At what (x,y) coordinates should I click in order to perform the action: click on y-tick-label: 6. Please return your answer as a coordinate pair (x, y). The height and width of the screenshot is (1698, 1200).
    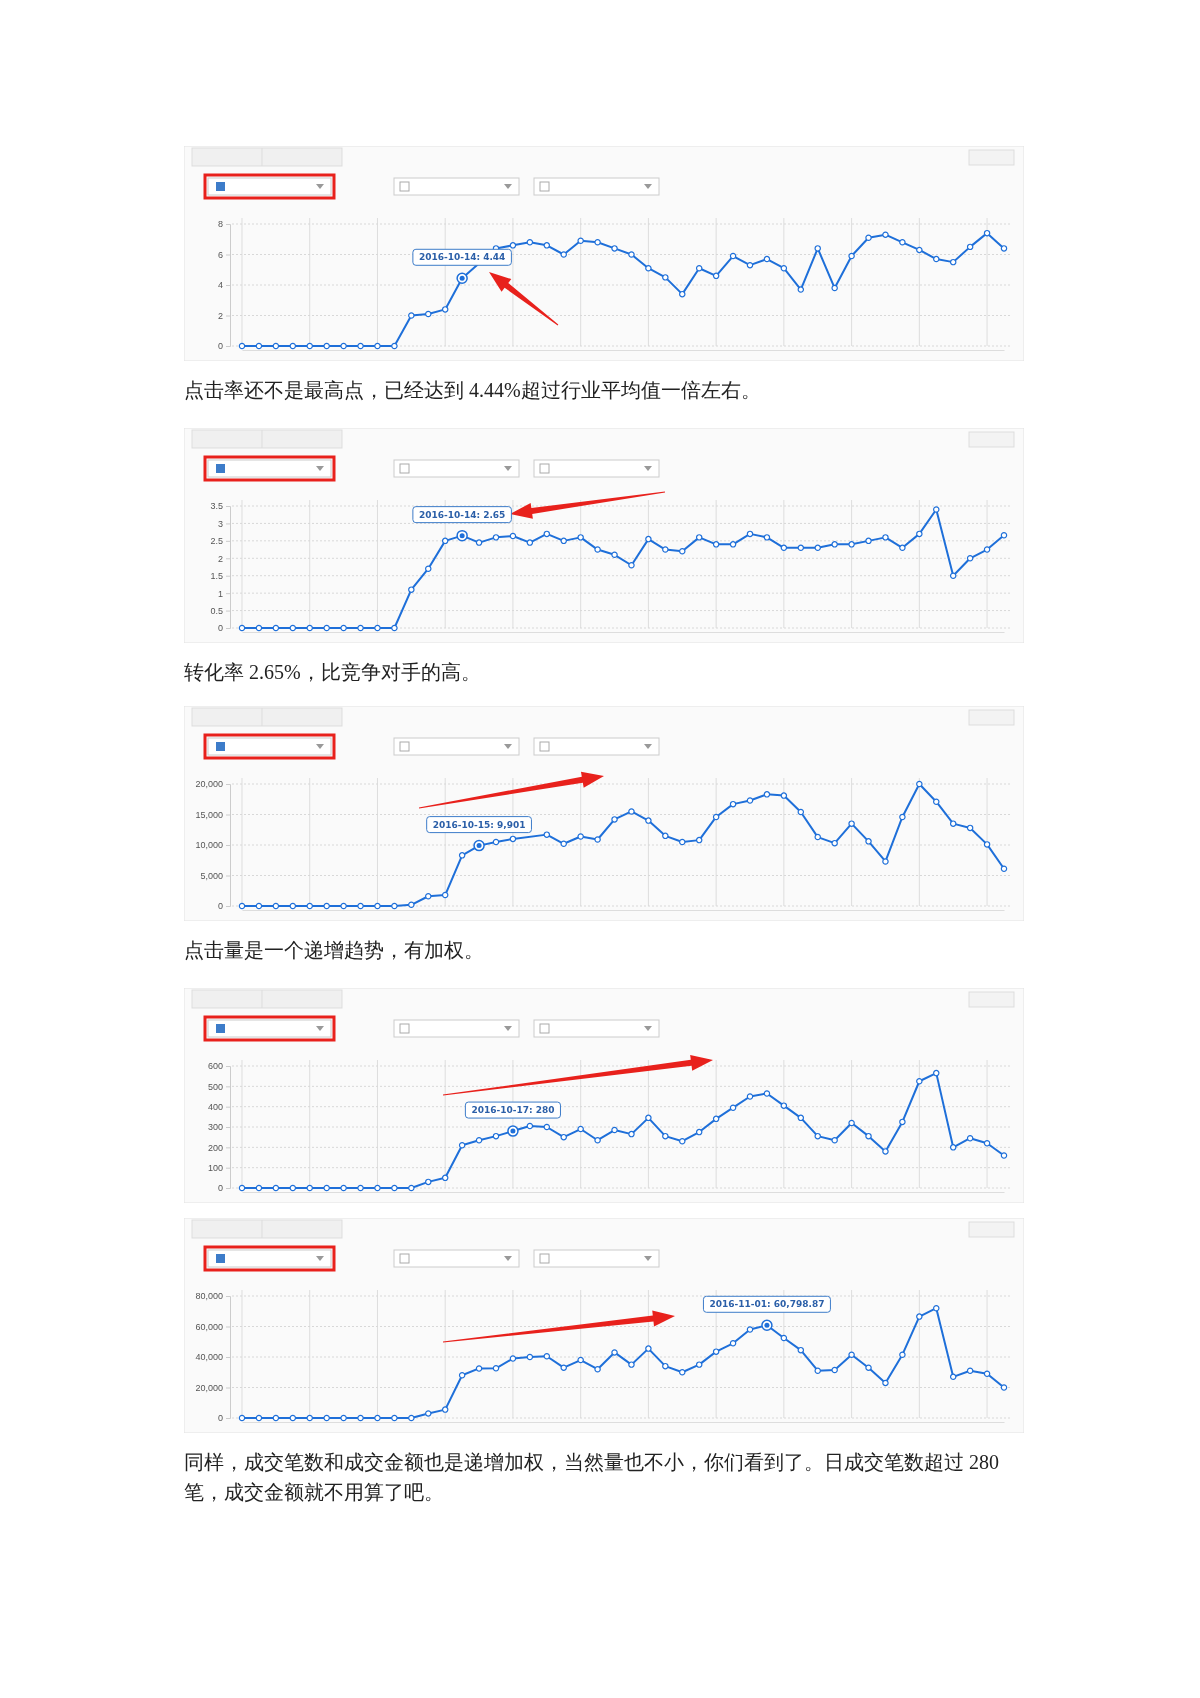
    Looking at the image, I should click on (220, 254).